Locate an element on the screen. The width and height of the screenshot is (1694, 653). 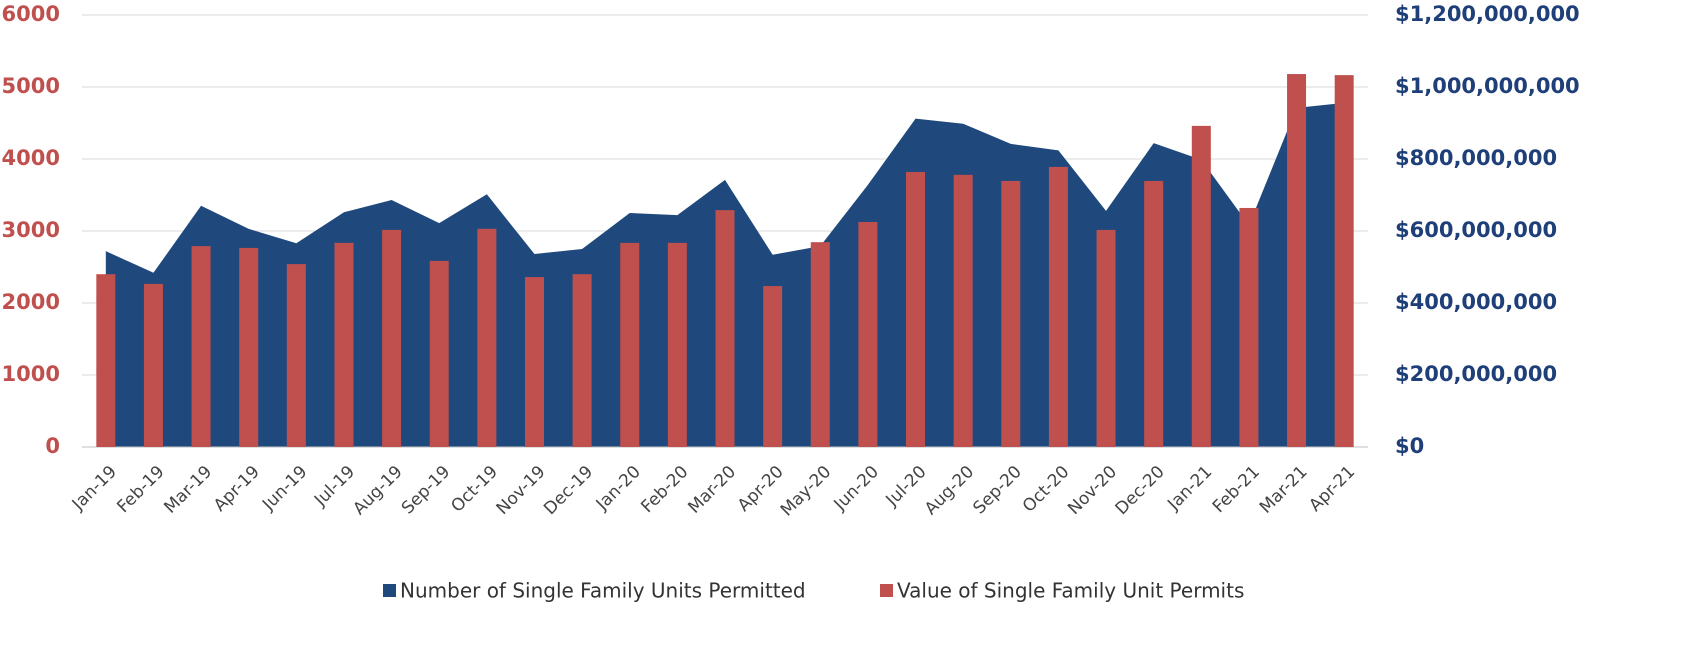
x-tick-label: Oct-20 is located at coordinates (1046, 489).